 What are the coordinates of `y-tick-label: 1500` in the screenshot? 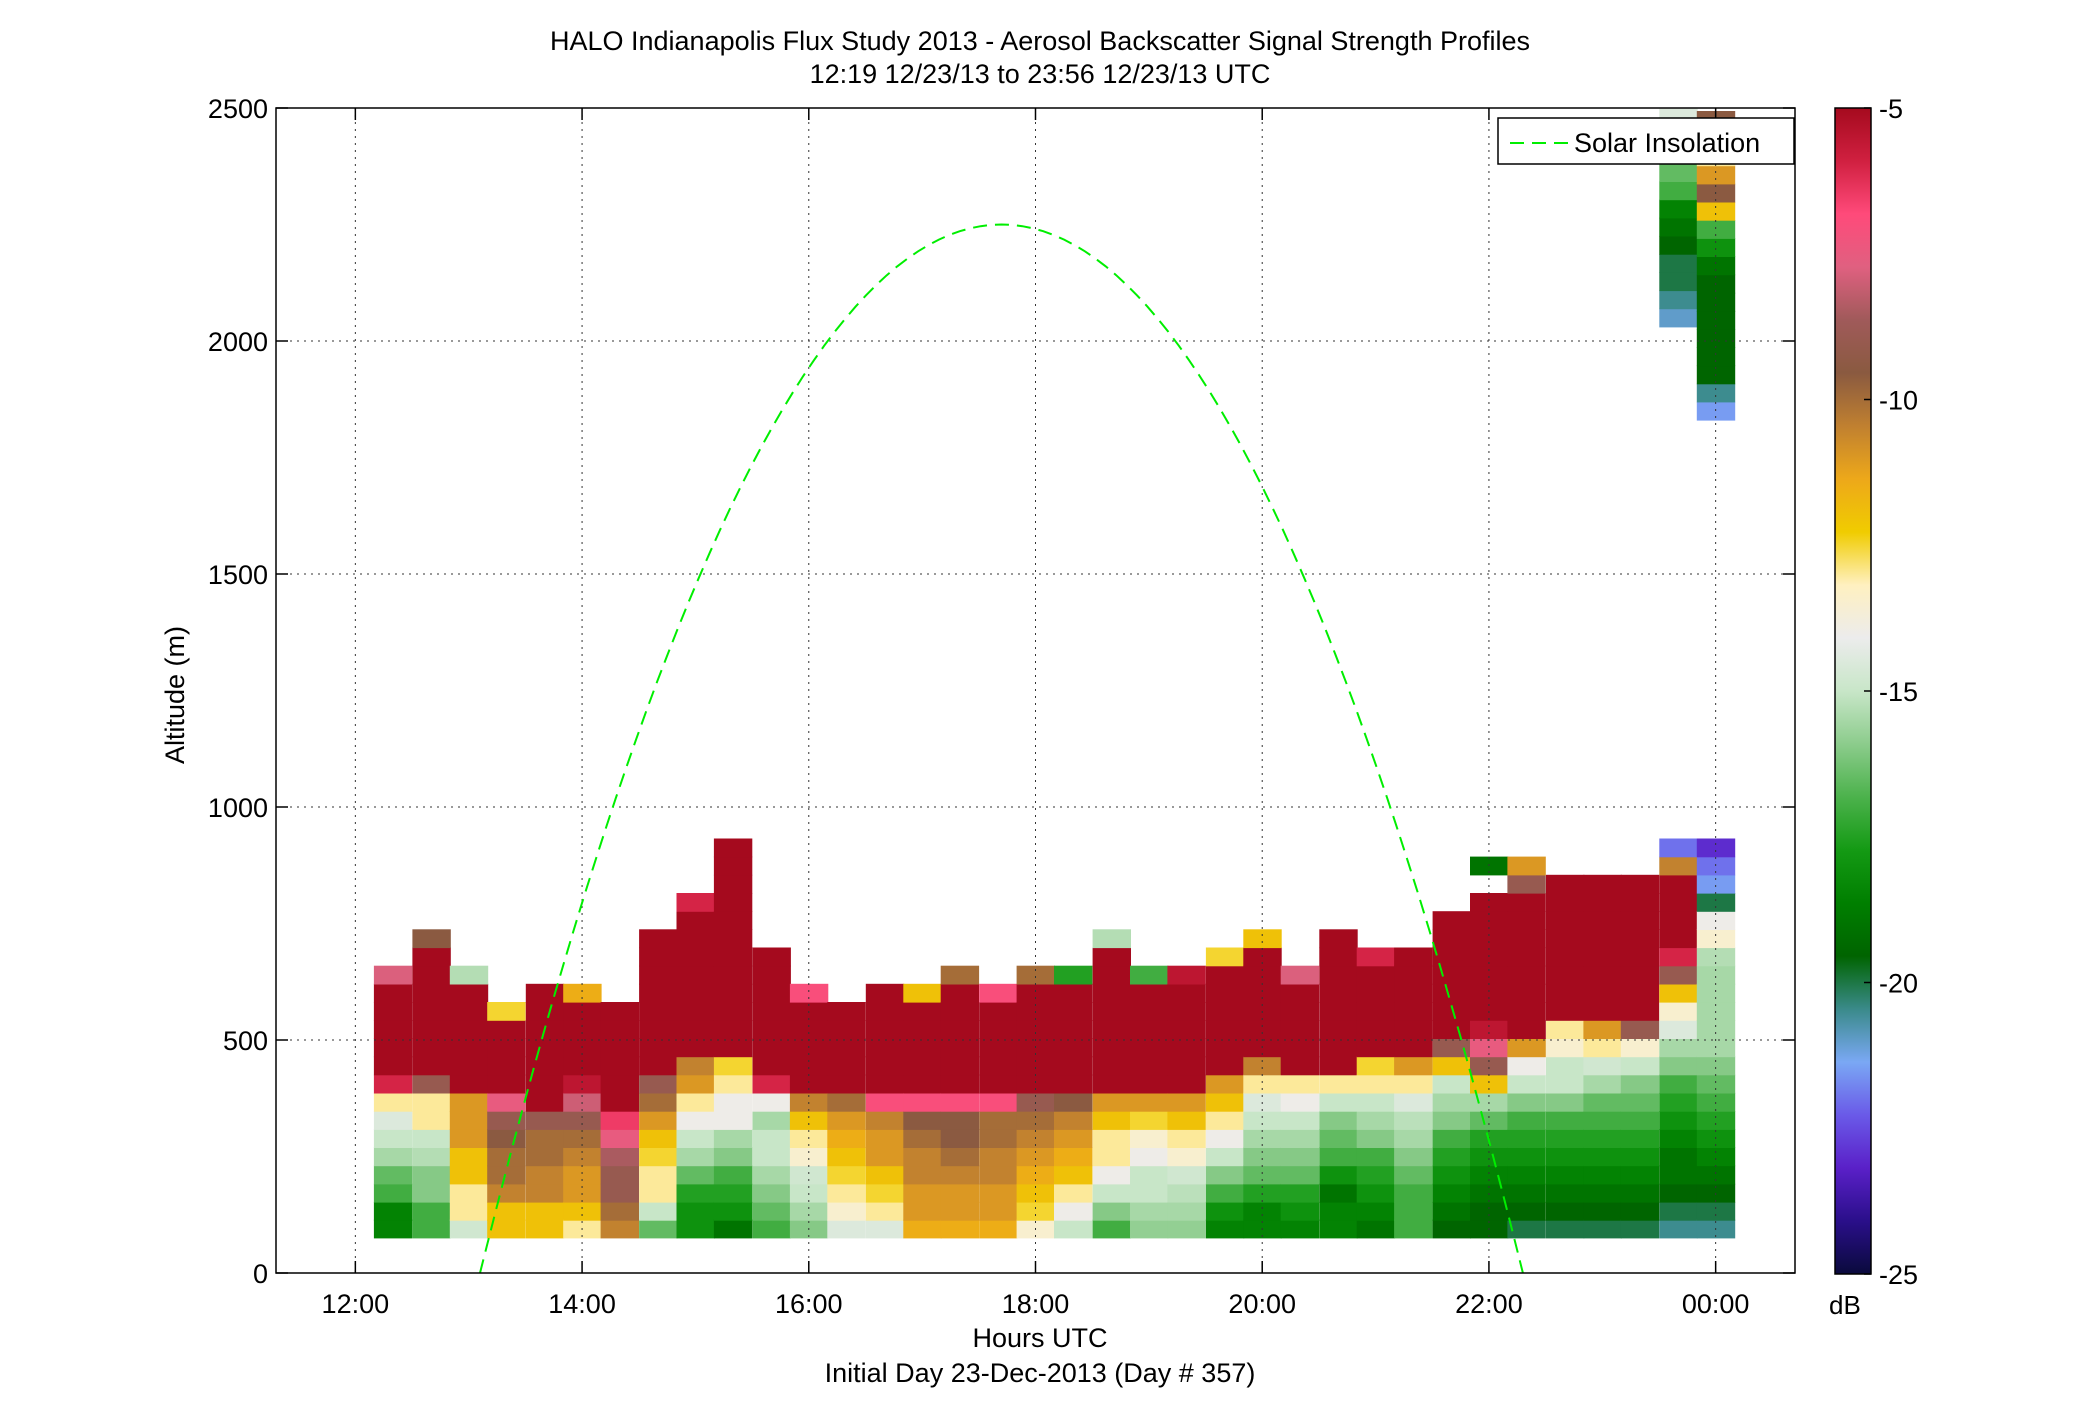 It's located at (238, 575).